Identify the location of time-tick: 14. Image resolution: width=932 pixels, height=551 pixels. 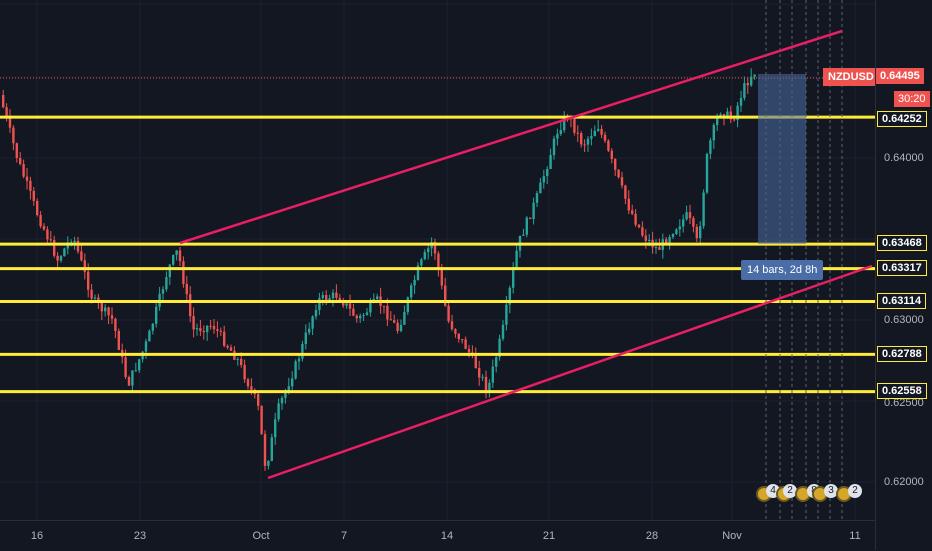
(447, 536).